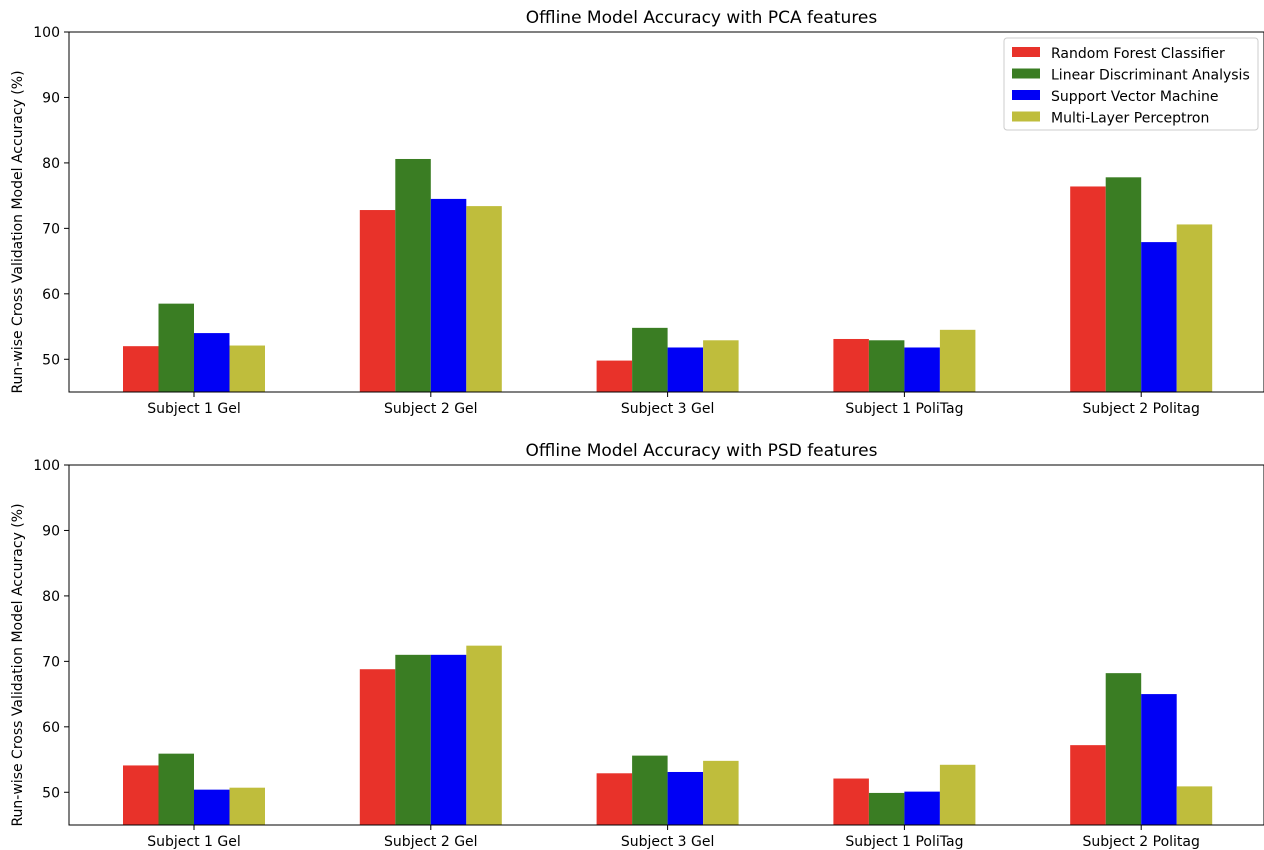 The height and width of the screenshot is (850, 1264). What do you see at coordinates (1138, 54) in the screenshot?
I see `legend-label: Random Forest Classifier` at bounding box center [1138, 54].